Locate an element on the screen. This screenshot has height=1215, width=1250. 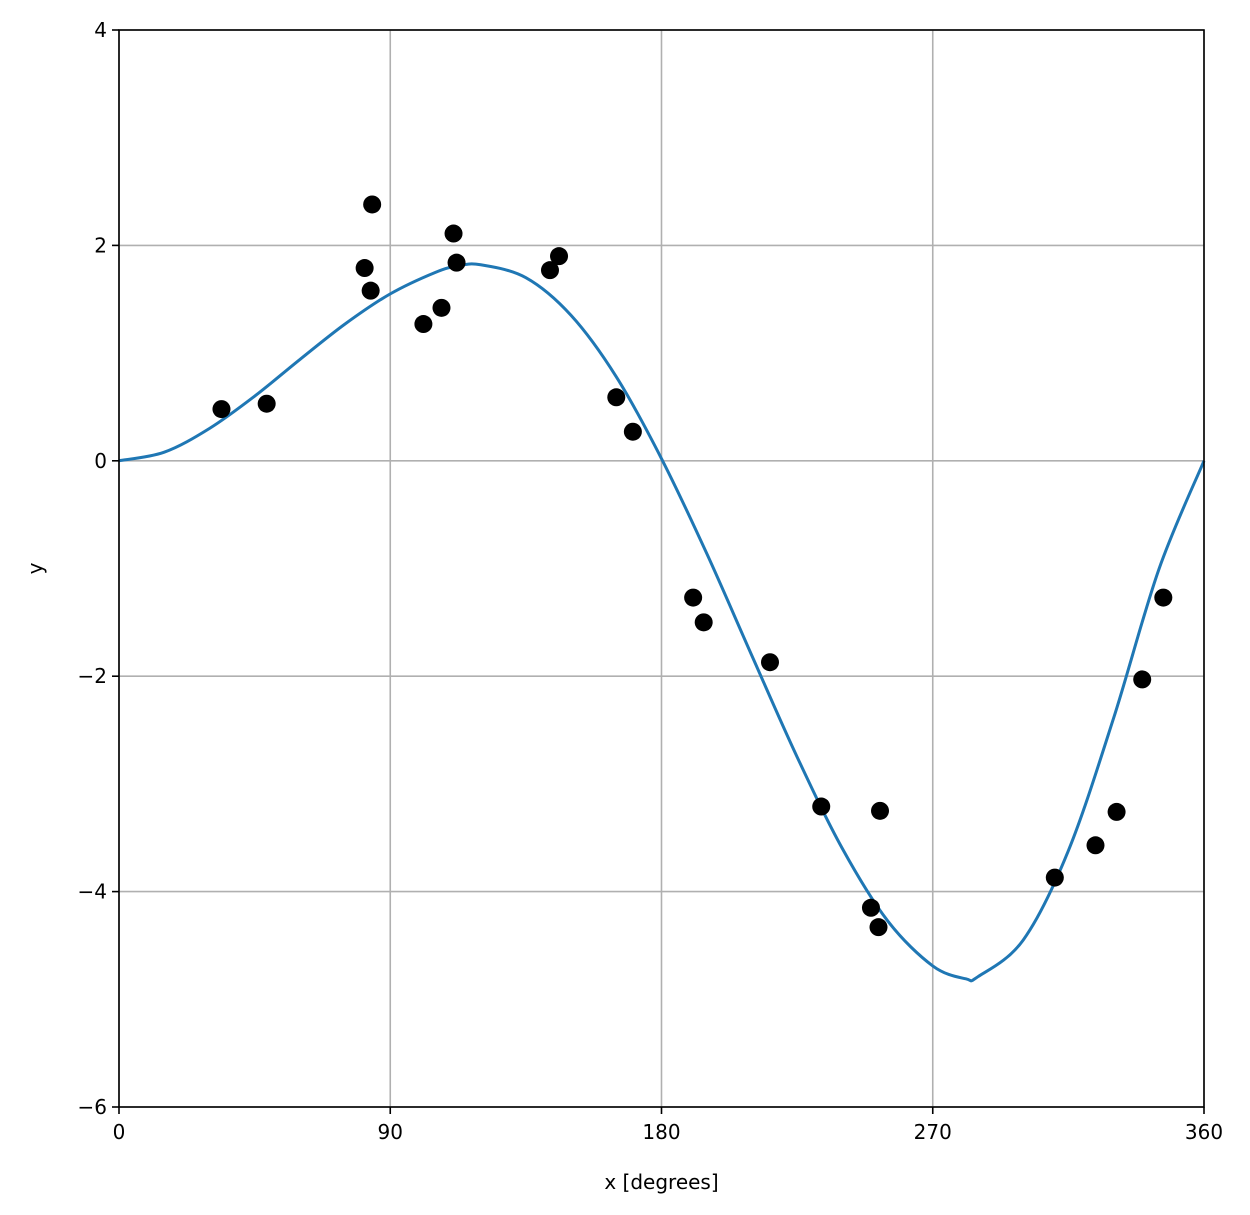
y-tick-label-1: −4 is located at coordinates (92, 892).